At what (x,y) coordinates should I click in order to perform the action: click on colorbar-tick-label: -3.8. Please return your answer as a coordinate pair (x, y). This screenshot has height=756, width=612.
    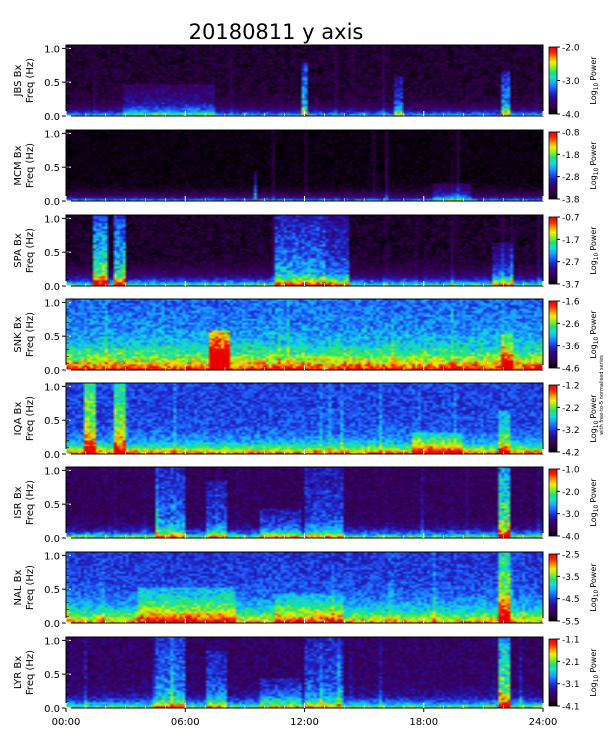
    Looking at the image, I should click on (571, 201).